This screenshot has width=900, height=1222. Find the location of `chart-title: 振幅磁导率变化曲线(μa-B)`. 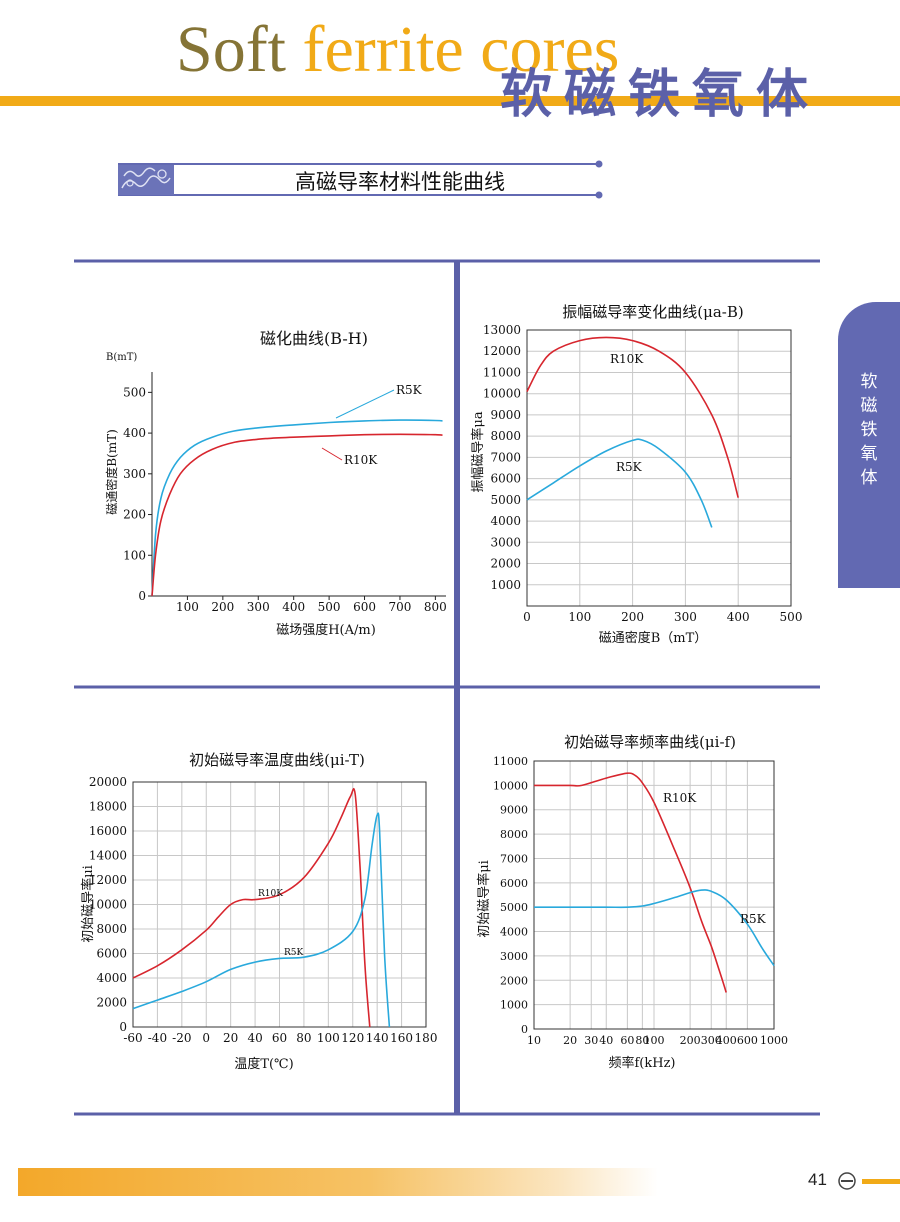

chart-title: 振幅磁导率变化曲线(μa-B) is located at coordinates (653, 312).